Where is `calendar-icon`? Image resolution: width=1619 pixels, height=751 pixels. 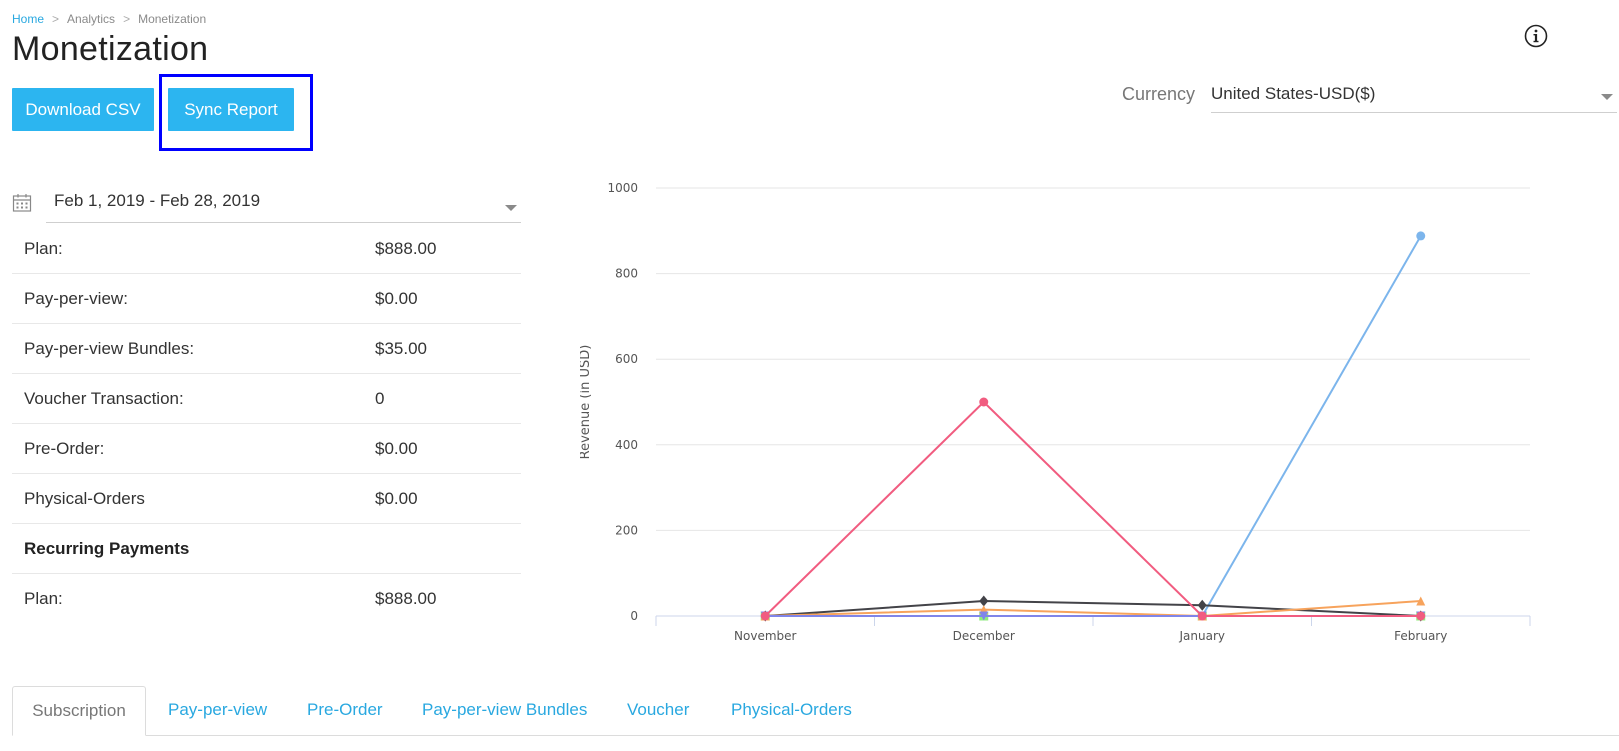 calendar-icon is located at coordinates (22, 203).